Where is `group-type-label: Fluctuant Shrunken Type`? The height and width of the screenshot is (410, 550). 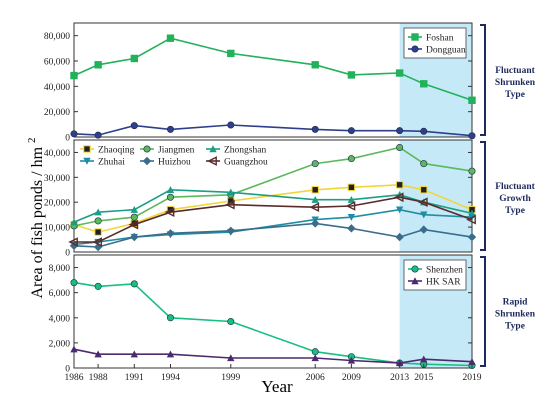
group-type-label: Fluctuant Shrunken Type is located at coordinates (508, 80).